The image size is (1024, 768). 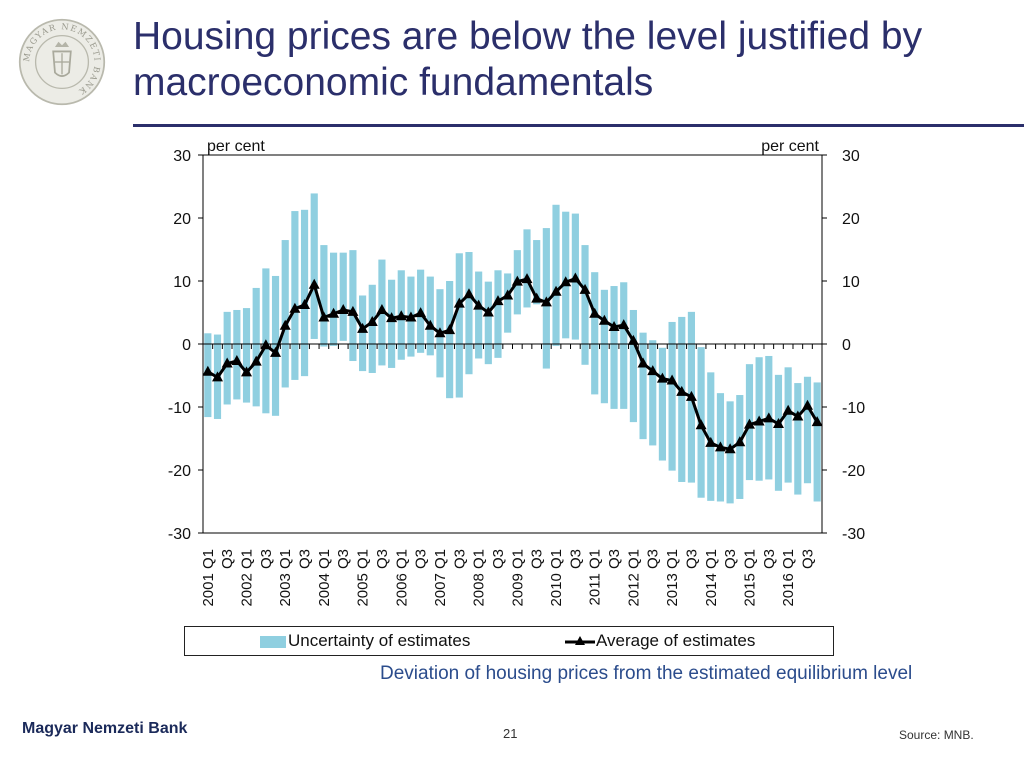 What do you see at coordinates (179, 471) in the screenshot?
I see `y-tick-label-left: -20` at bounding box center [179, 471].